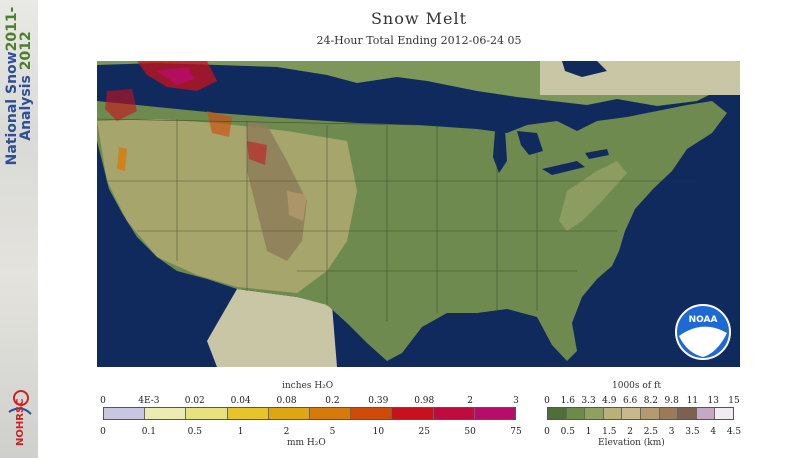 The height and width of the screenshot is (458, 801). I want to click on snow-melt-high-area, so click(176, 76).